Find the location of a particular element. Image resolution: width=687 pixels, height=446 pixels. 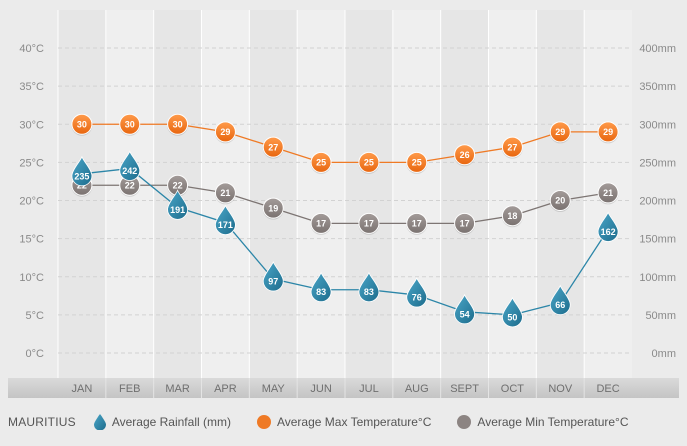

rainfall-marker: 83 is located at coordinates (321, 287).